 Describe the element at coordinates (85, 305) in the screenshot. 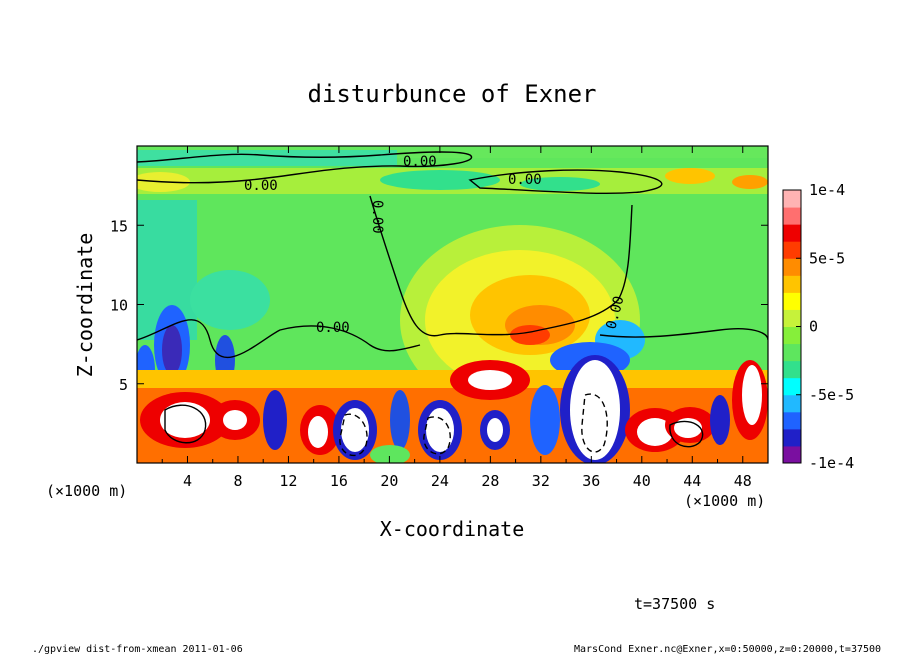

I see `y-axis-label: Z-coordinate` at that location.